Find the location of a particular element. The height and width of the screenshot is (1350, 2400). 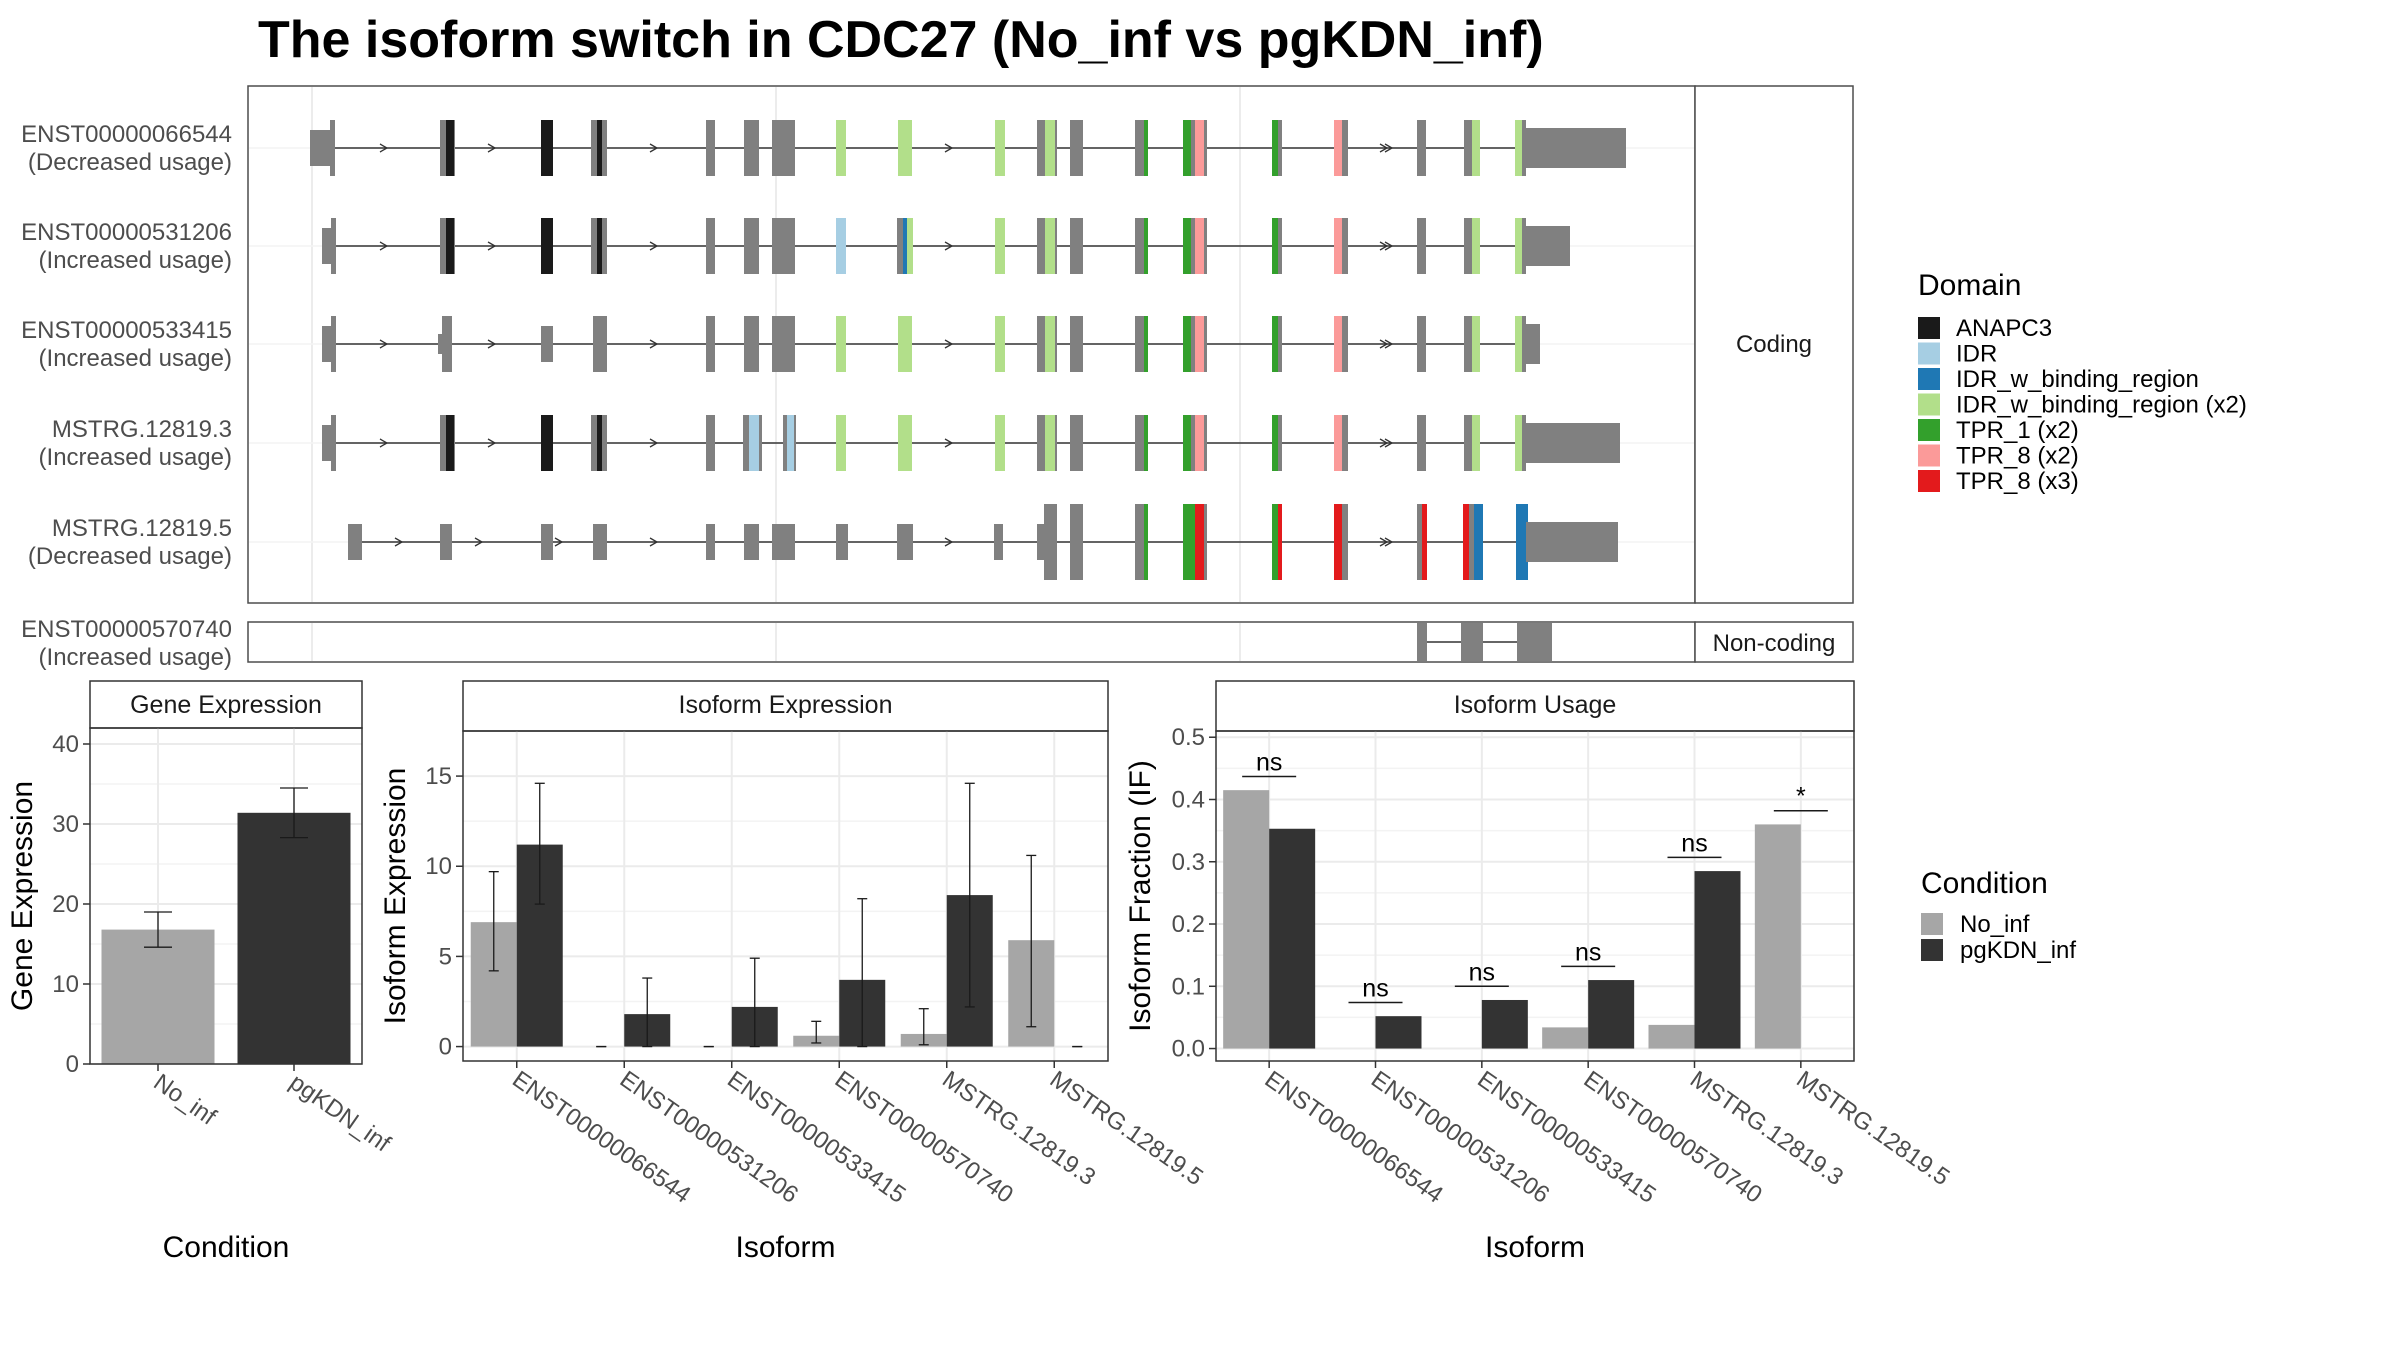

y-tick-label: 0.1 is located at coordinates (1188, 986).